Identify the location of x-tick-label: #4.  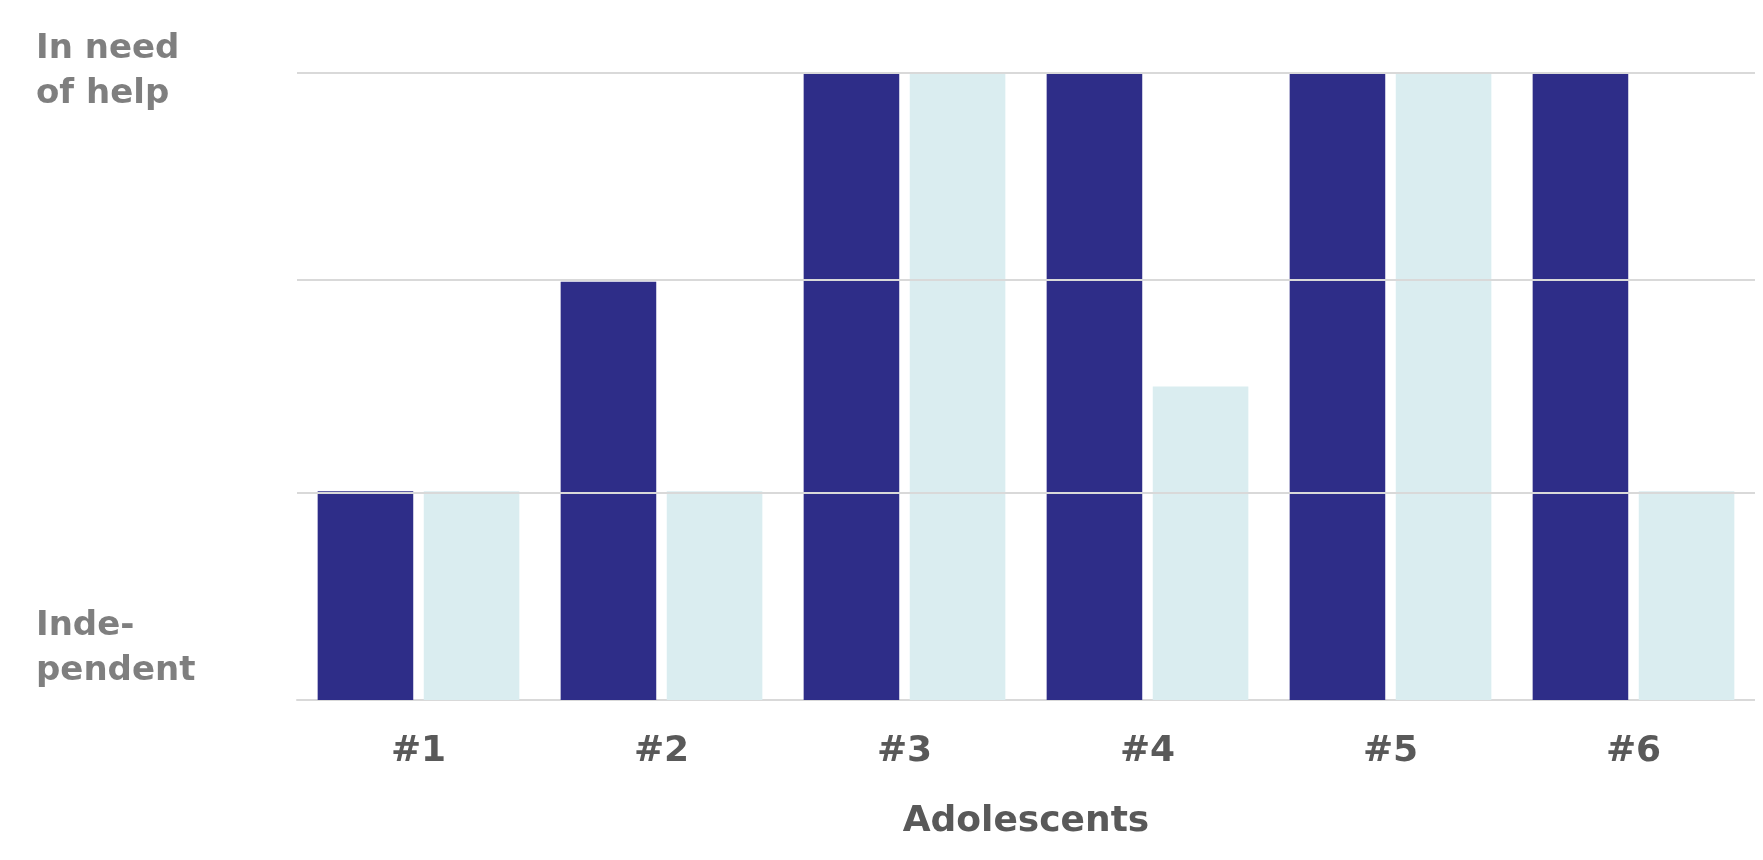
(1147, 748).